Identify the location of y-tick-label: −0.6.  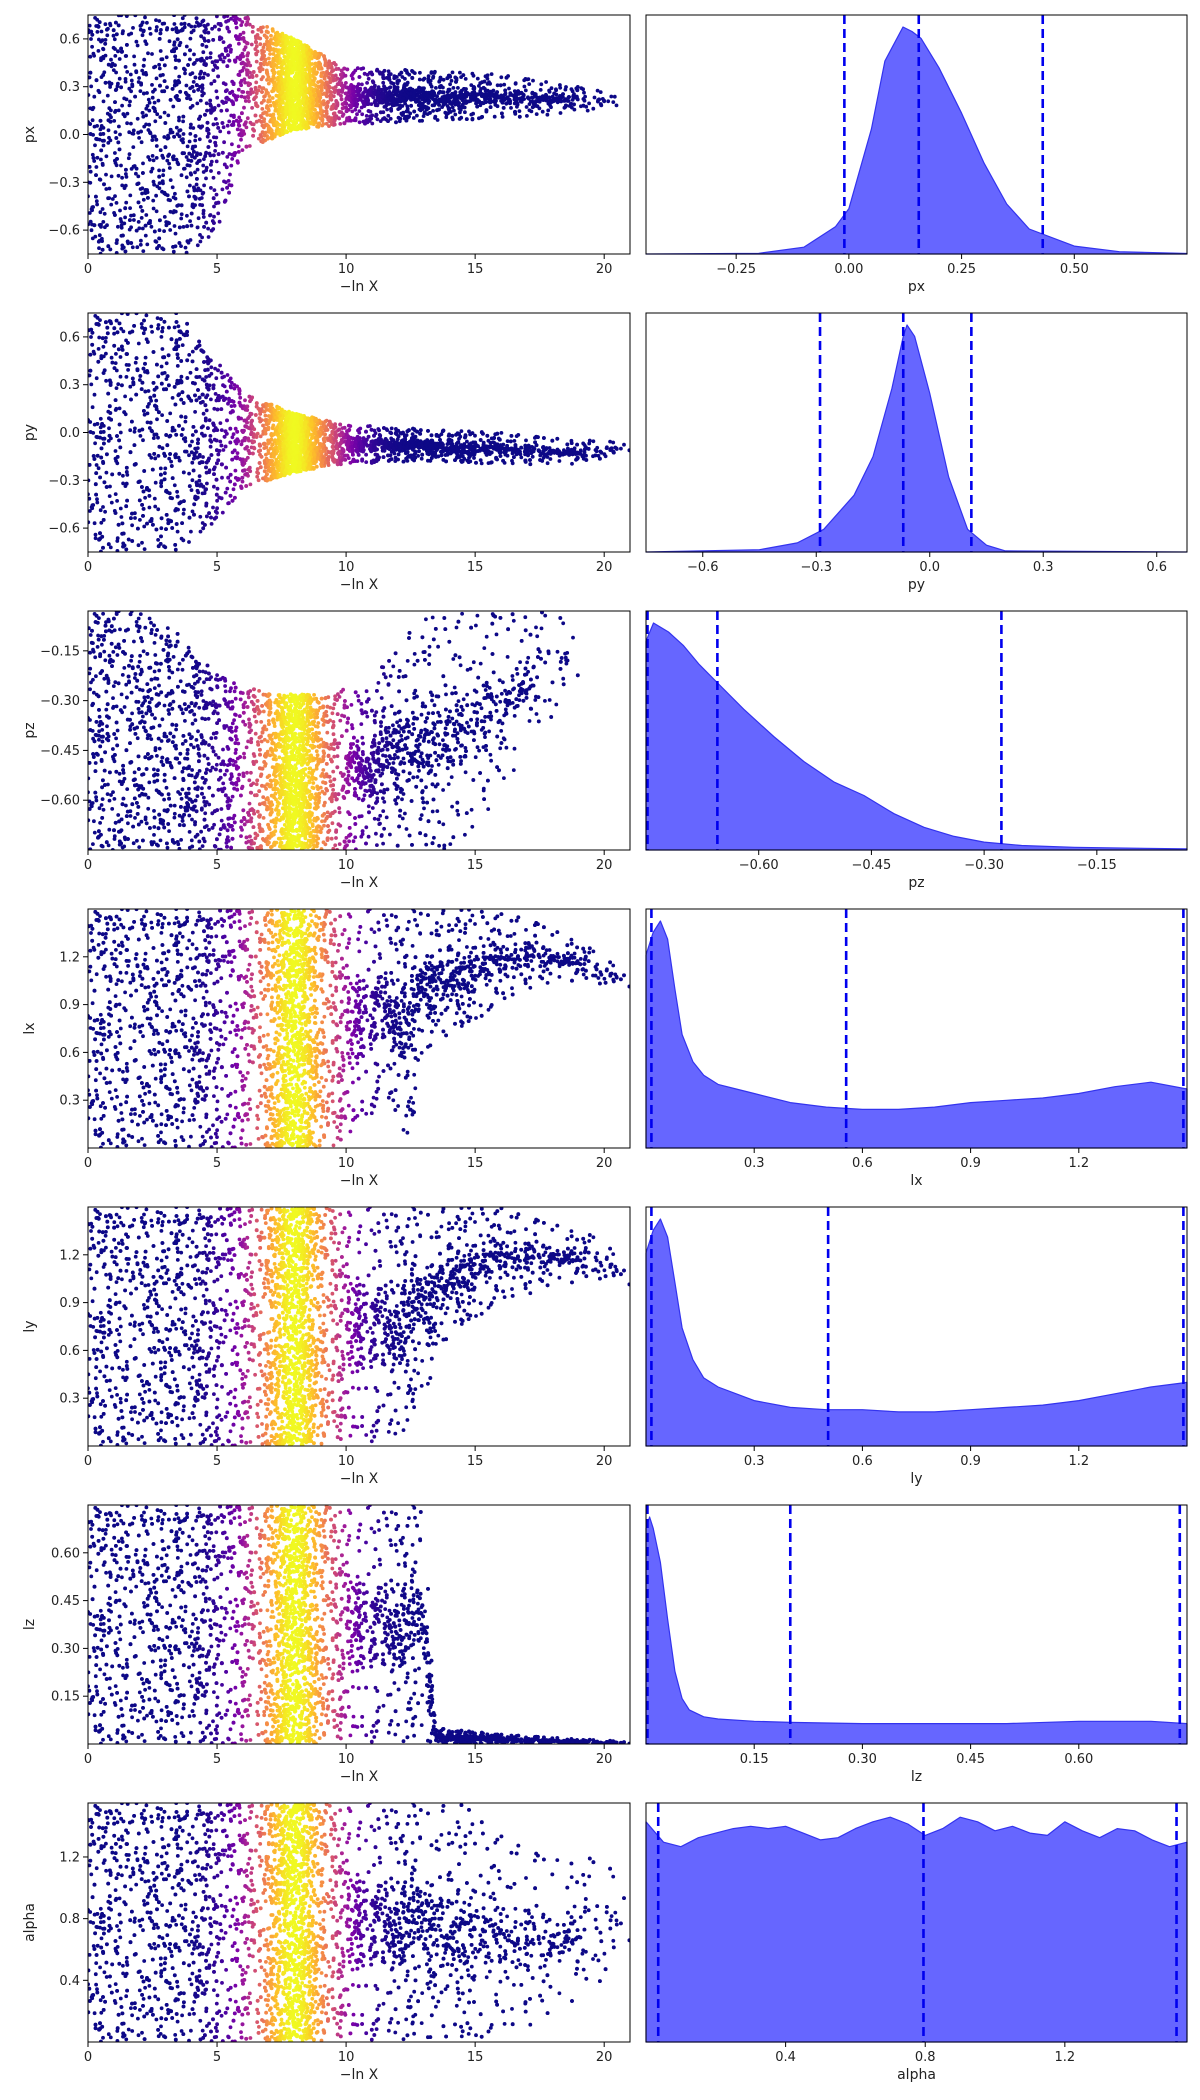
(64, 231).